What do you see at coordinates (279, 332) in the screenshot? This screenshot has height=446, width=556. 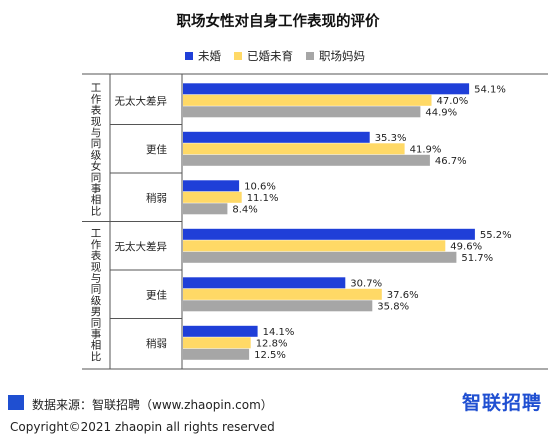 I see `data-label: 14.1%` at bounding box center [279, 332].